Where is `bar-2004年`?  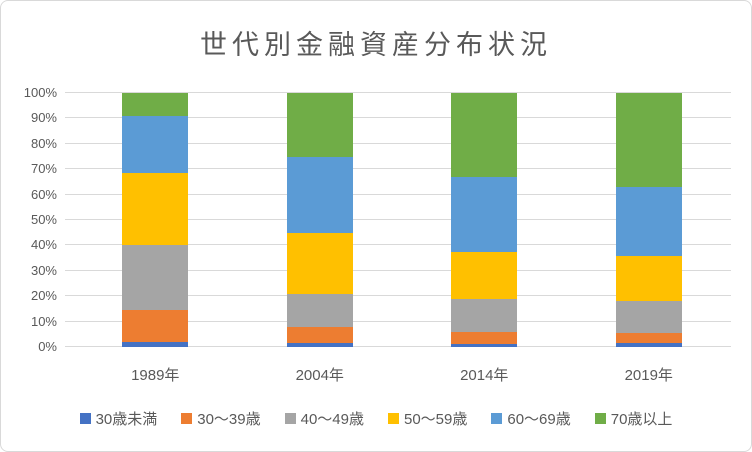
bar-2004年 is located at coordinates (319, 220).